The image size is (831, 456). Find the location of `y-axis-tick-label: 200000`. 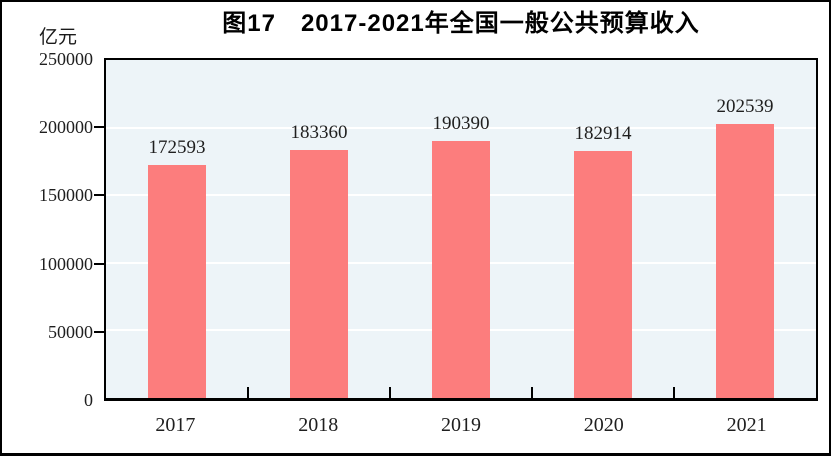

y-axis-tick-label: 200000 is located at coordinates (66, 127).